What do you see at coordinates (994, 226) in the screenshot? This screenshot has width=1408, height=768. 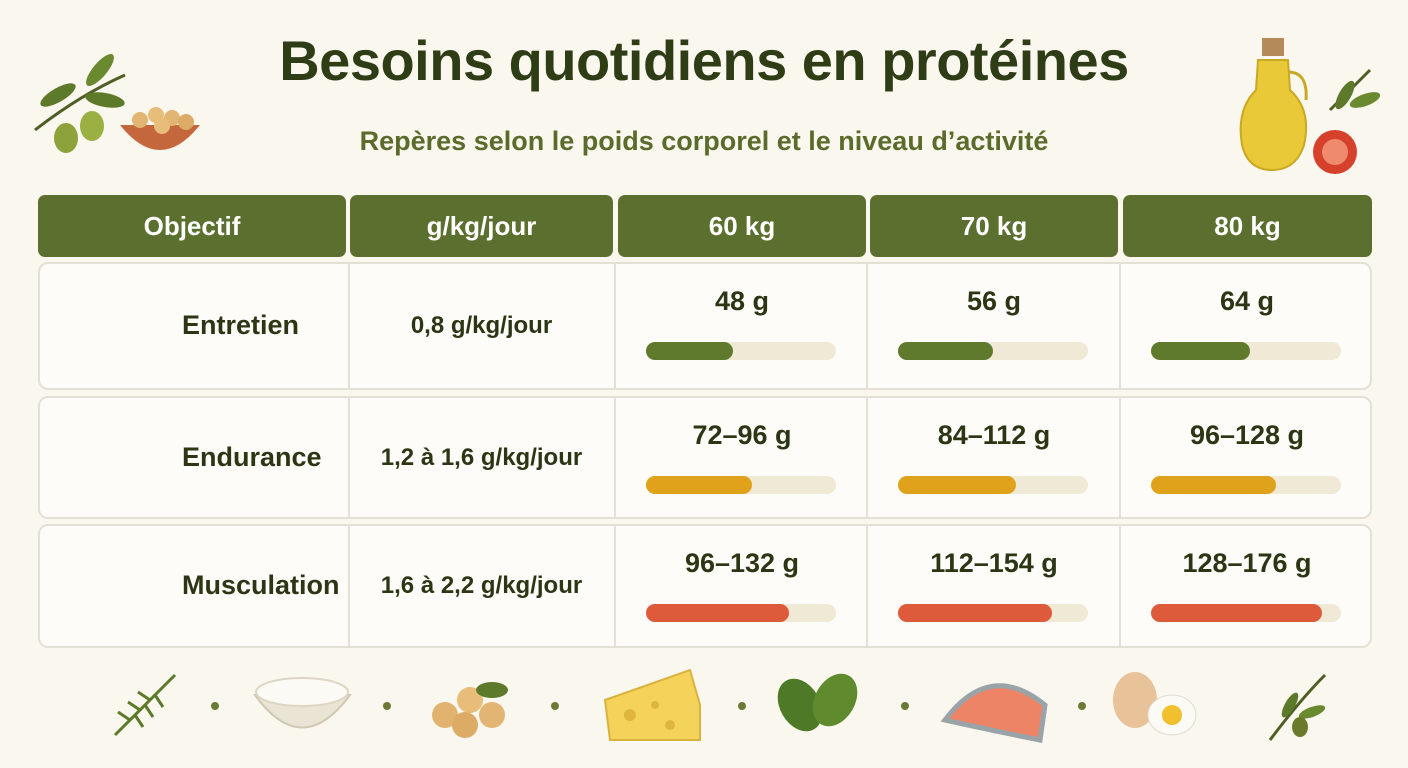 I see `header-cell: 70 kg` at bounding box center [994, 226].